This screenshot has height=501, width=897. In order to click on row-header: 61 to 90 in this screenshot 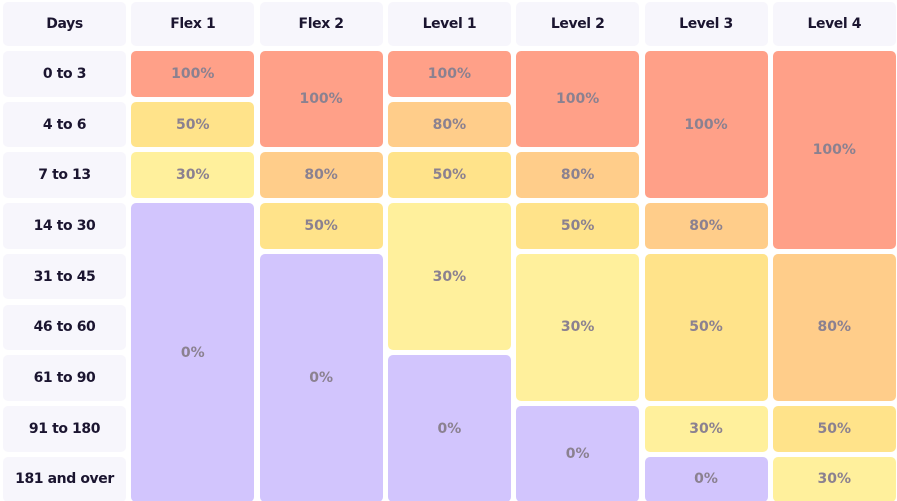, I will do `click(64, 378)`.